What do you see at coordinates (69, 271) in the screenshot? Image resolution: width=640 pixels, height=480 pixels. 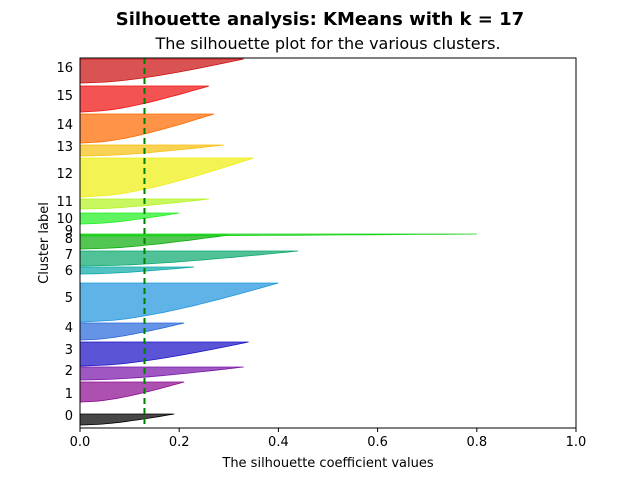 I see `cluster-label-6: 6` at bounding box center [69, 271].